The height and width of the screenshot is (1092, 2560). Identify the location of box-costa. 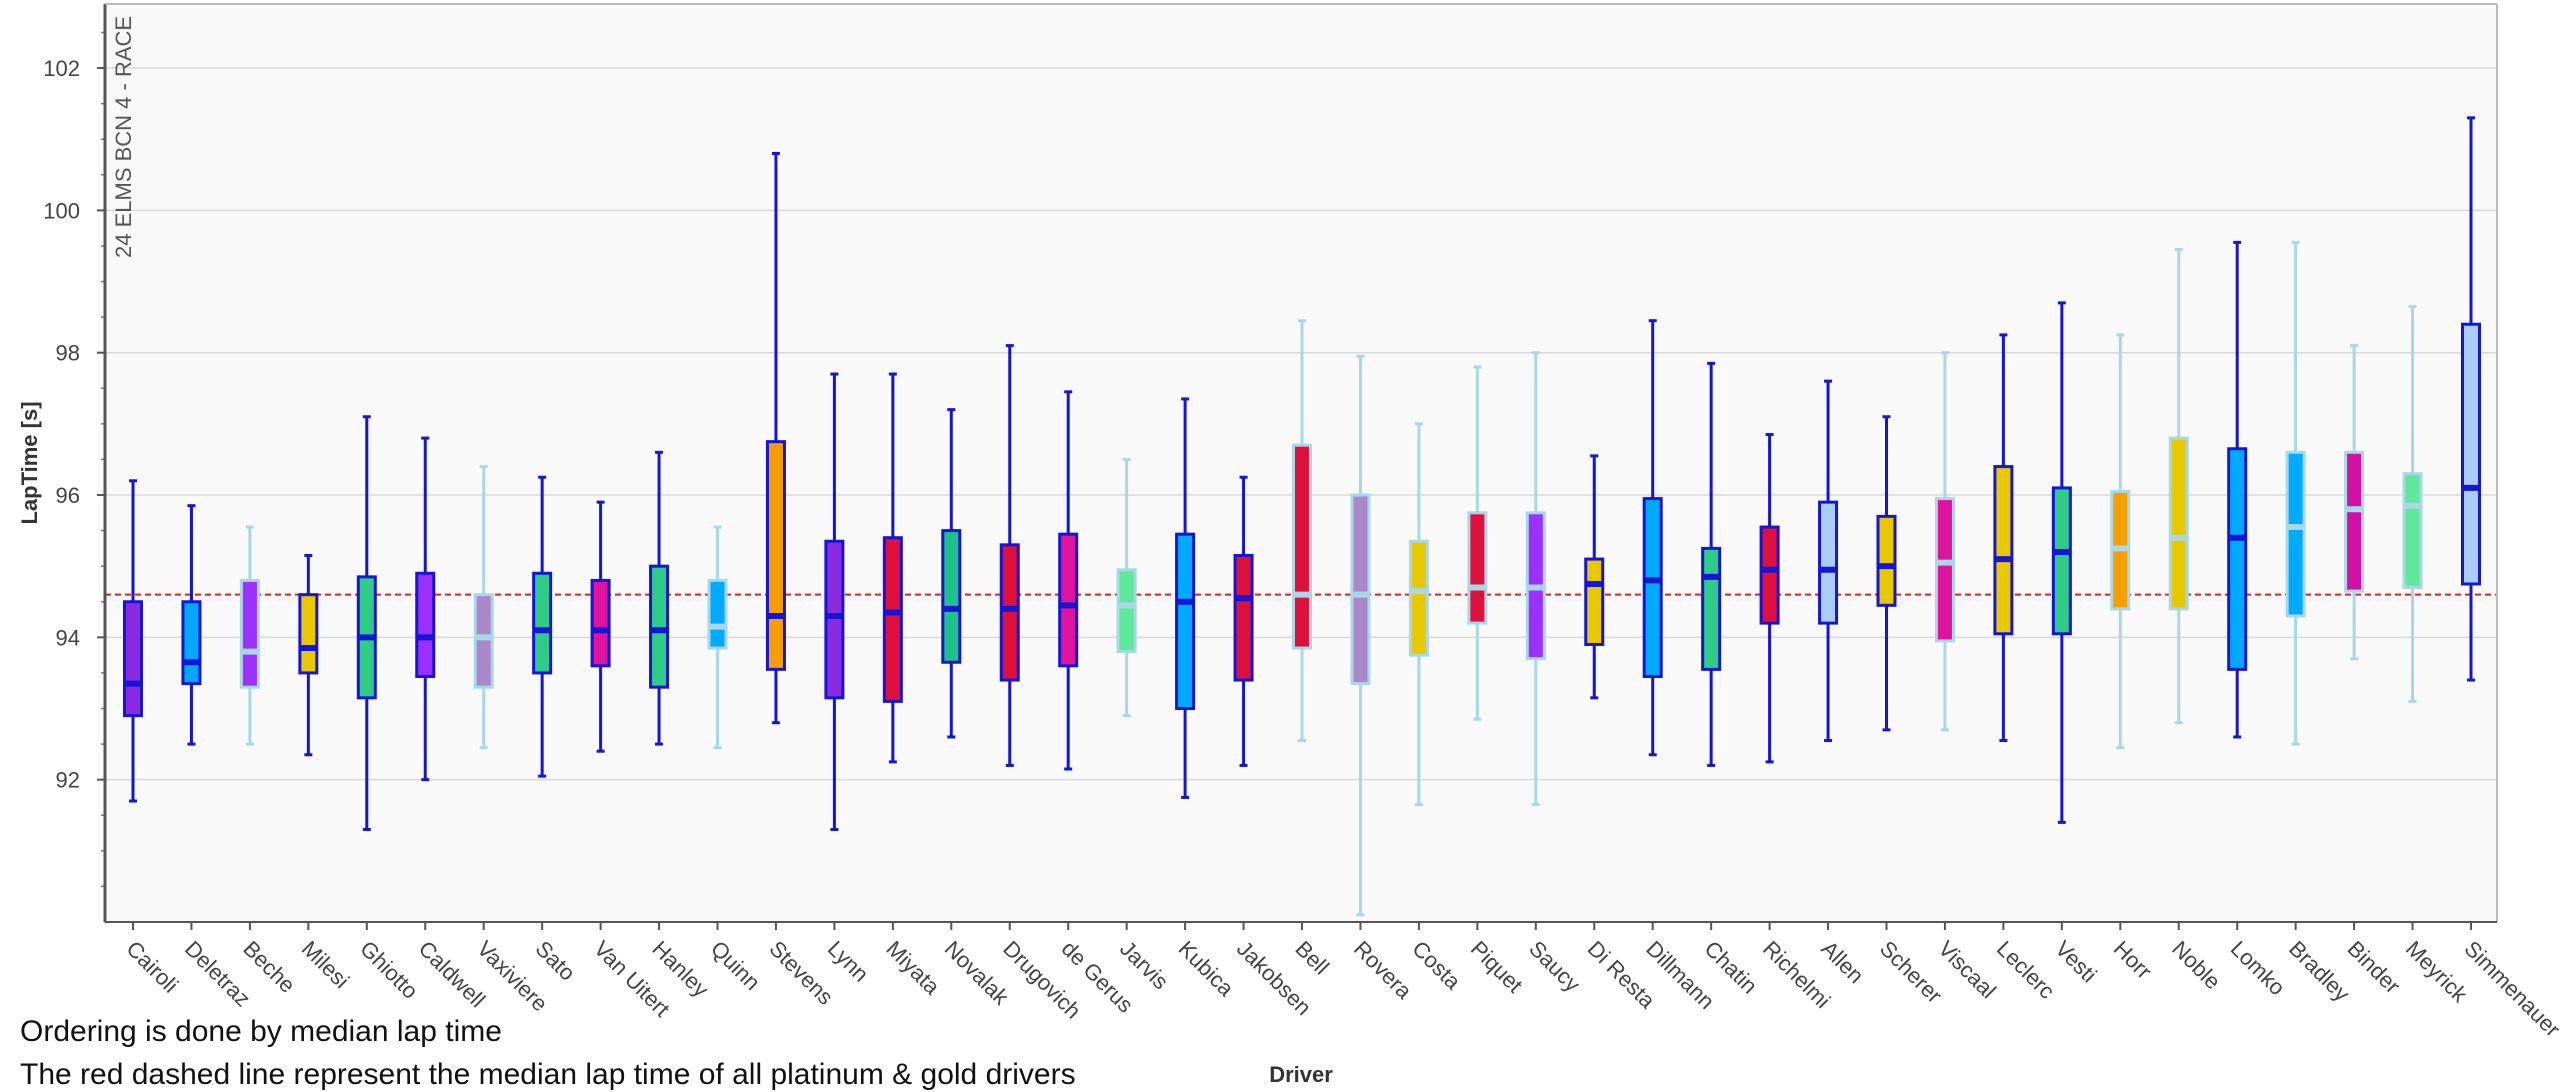
(1418, 614).